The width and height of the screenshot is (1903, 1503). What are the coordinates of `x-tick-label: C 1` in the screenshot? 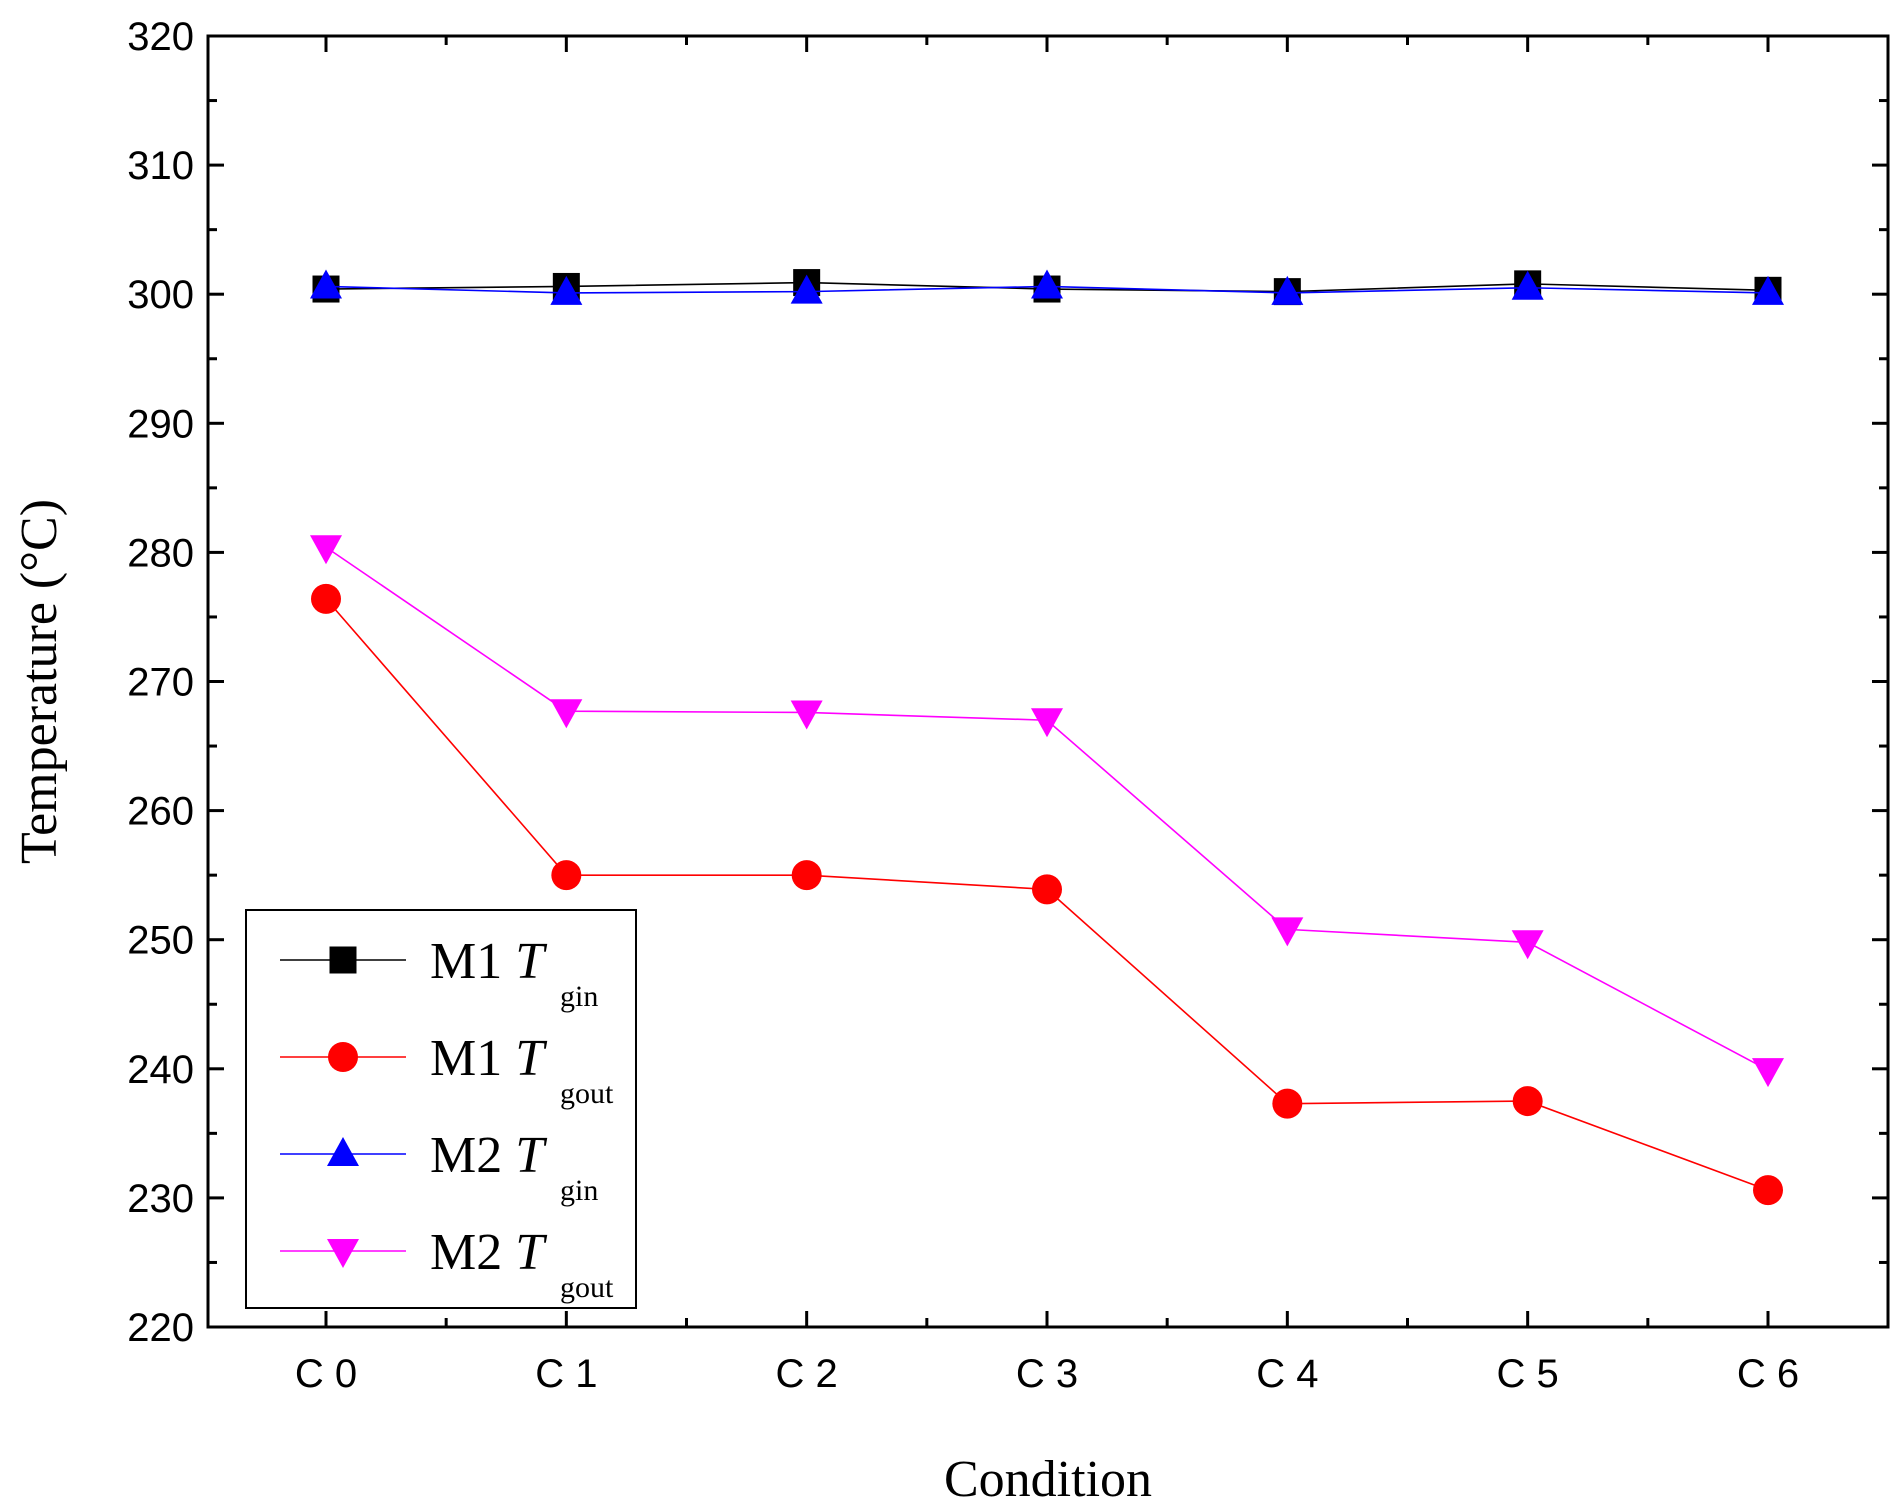 It's located at (566, 1374).